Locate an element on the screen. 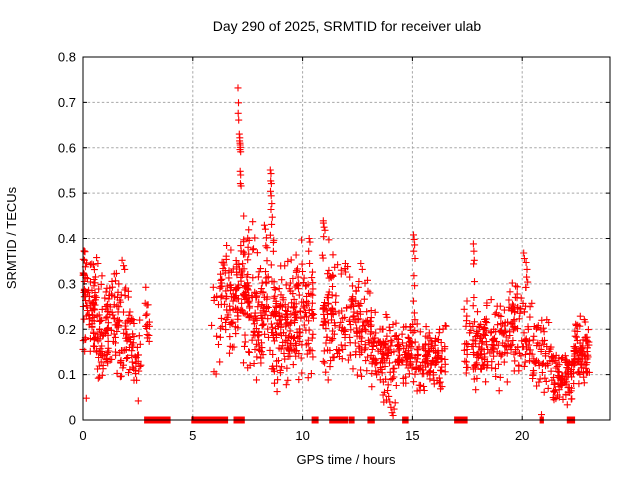 The height and width of the screenshot is (480, 640). x-tick-label: 15 is located at coordinates (412, 435).